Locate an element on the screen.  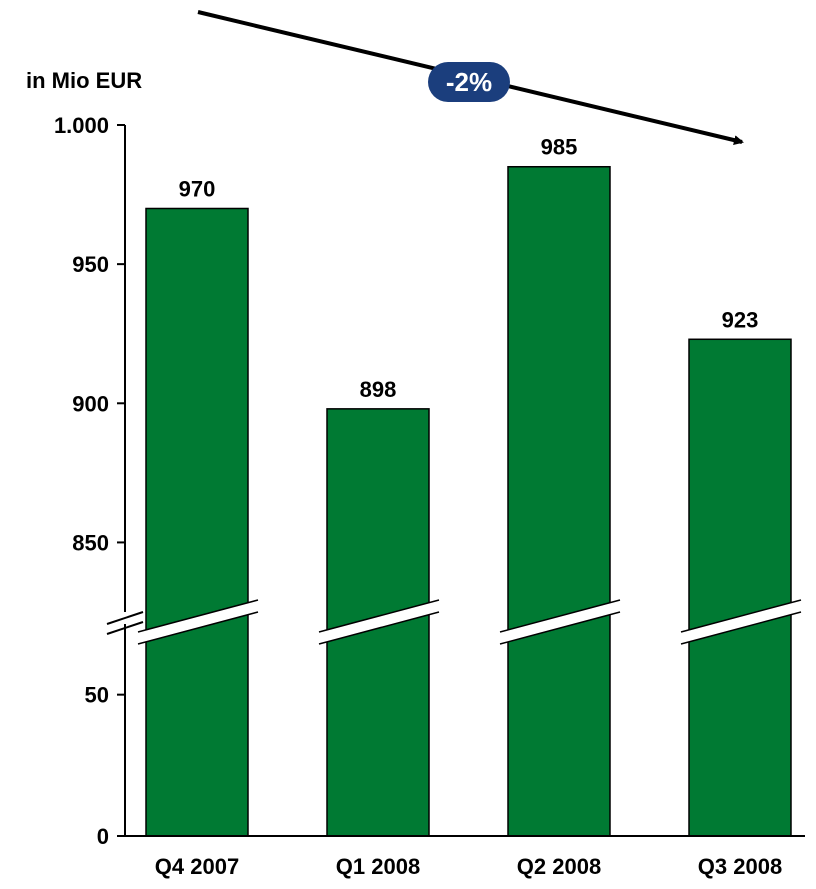
trend-badge-label: -2% is located at coordinates (469, 82).